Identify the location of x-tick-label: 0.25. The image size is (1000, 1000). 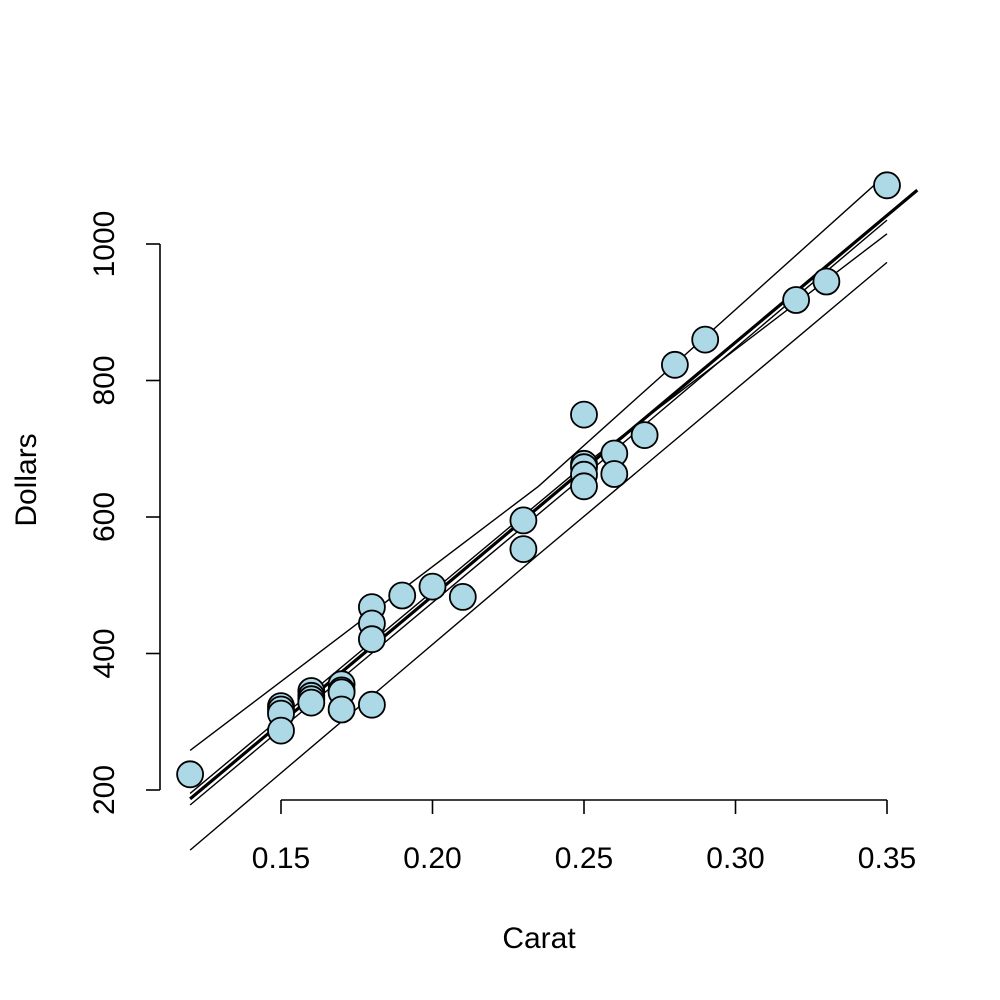
(584, 858).